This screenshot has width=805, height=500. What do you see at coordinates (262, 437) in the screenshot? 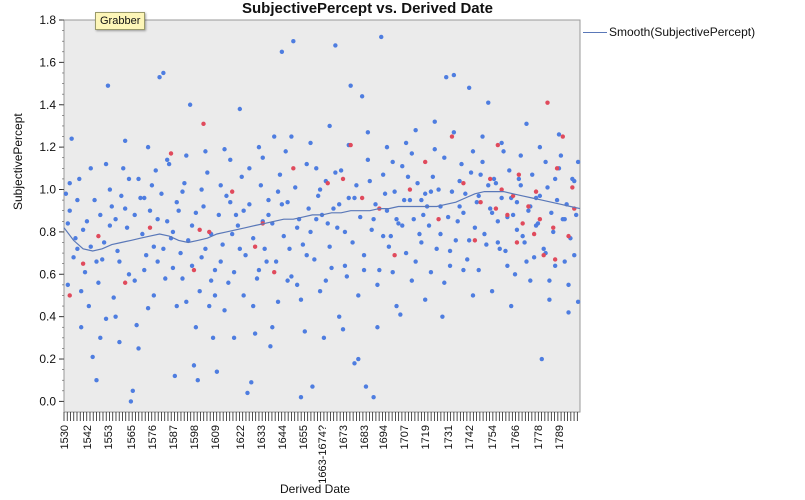
I see `x-tick-label: 1633` at bounding box center [262, 437].